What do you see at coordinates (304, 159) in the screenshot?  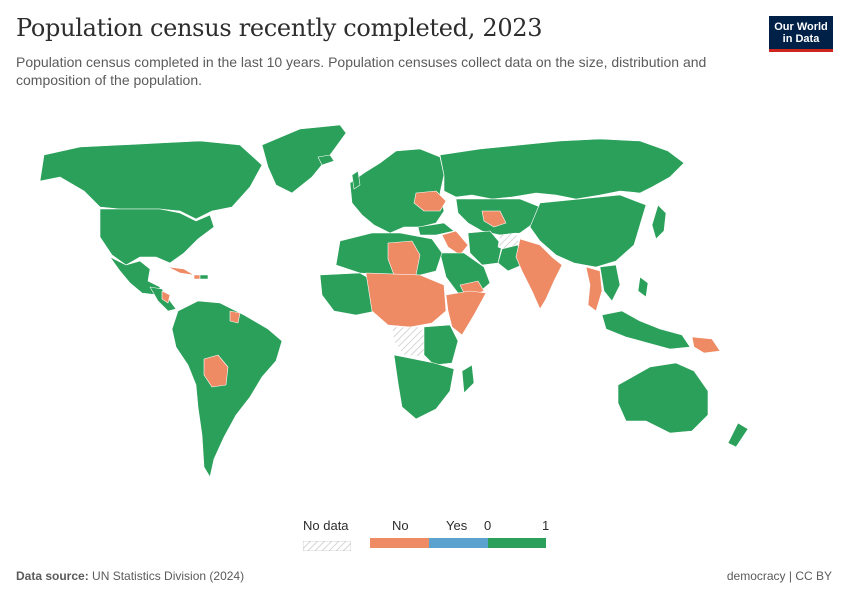 I see `region-greenland` at bounding box center [304, 159].